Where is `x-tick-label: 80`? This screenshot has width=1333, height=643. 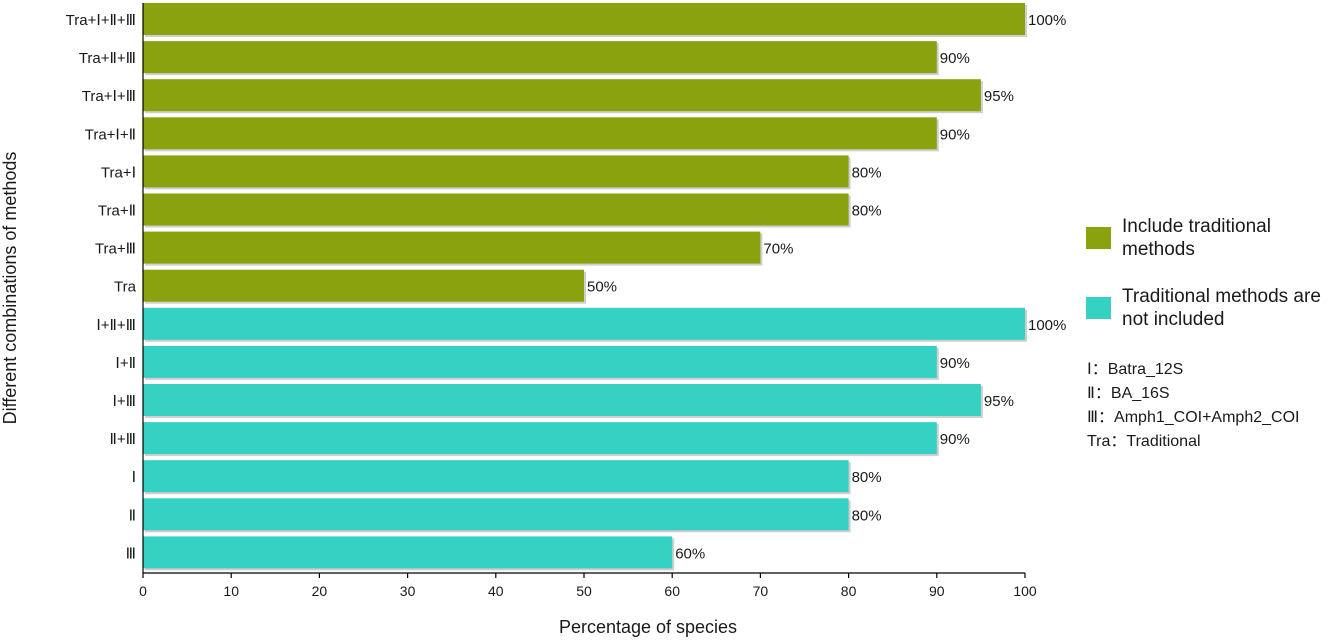 x-tick-label: 80 is located at coordinates (849, 591).